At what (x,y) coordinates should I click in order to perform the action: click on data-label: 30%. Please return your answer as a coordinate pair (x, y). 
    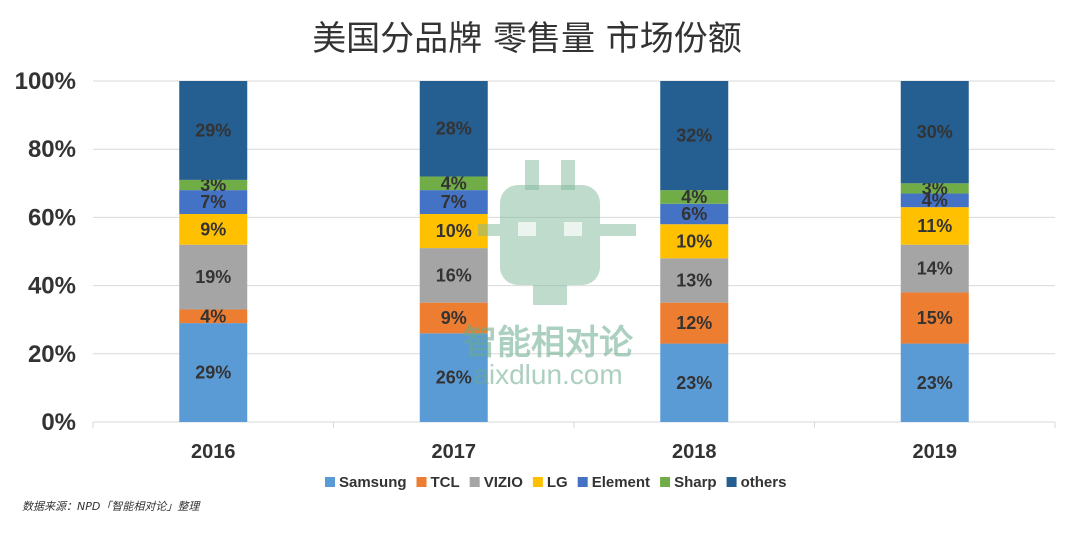
    Looking at the image, I should click on (935, 132).